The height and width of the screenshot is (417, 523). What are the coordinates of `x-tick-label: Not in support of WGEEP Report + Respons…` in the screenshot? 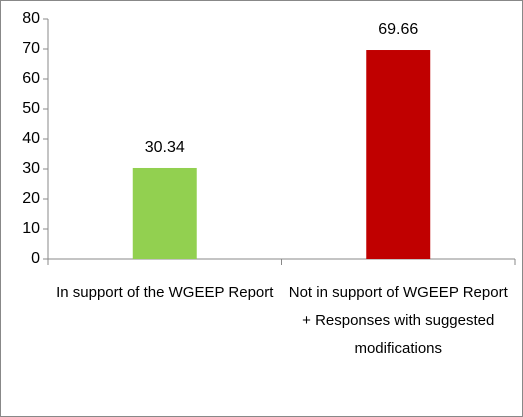 It's located at (398, 320).